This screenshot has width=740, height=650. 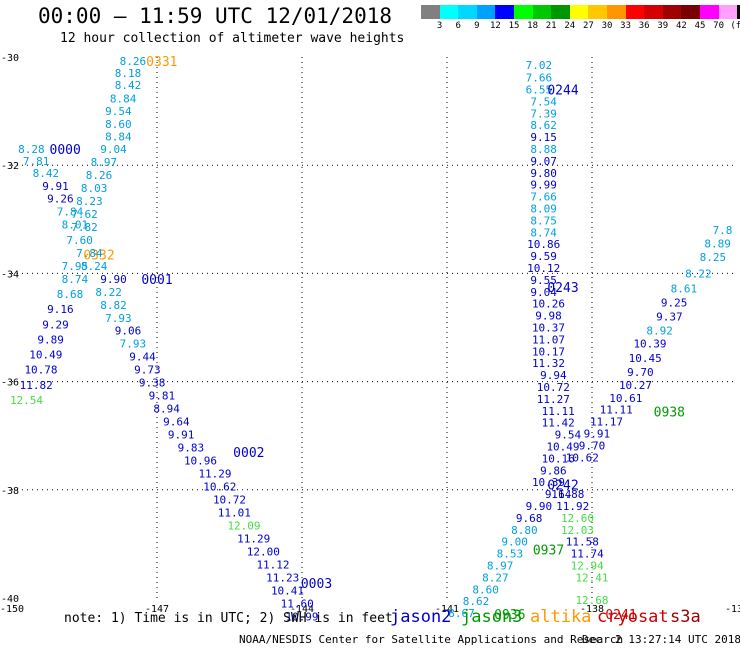 I want to click on color-scale-label: 15, so click(x=514, y=26).